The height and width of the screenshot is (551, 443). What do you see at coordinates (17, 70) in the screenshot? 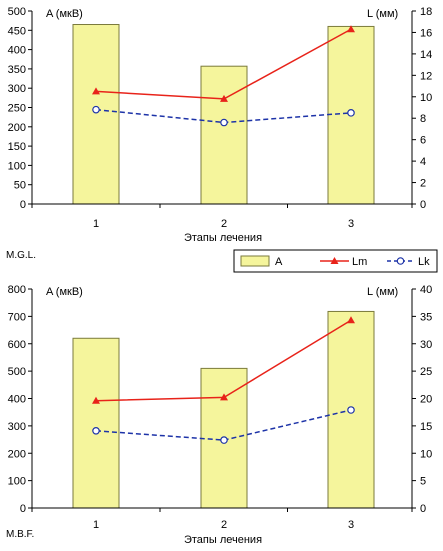
I see `y-tick-left: 350` at bounding box center [17, 70].